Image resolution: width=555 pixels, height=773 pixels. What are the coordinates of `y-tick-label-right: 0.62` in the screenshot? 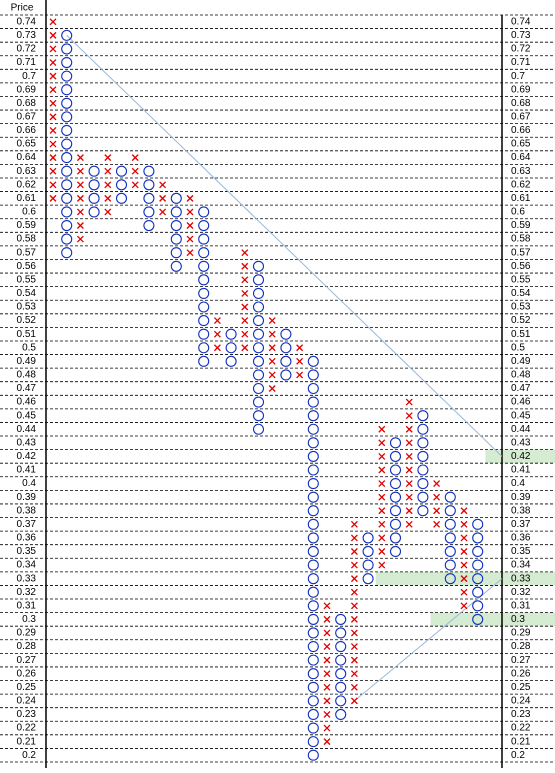 It's located at (521, 184).